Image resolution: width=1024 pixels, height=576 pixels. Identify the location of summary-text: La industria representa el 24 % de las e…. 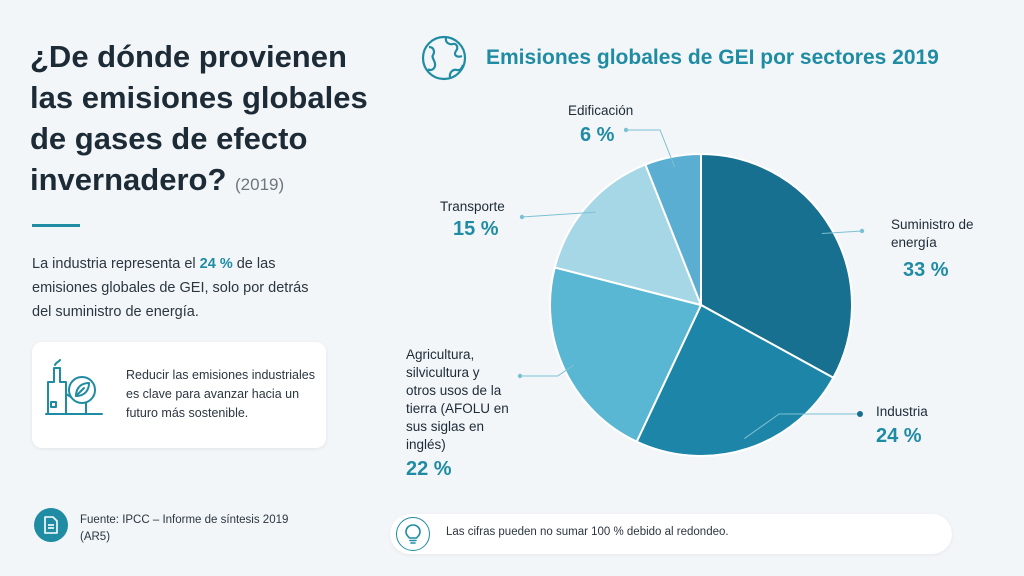
(177, 288).